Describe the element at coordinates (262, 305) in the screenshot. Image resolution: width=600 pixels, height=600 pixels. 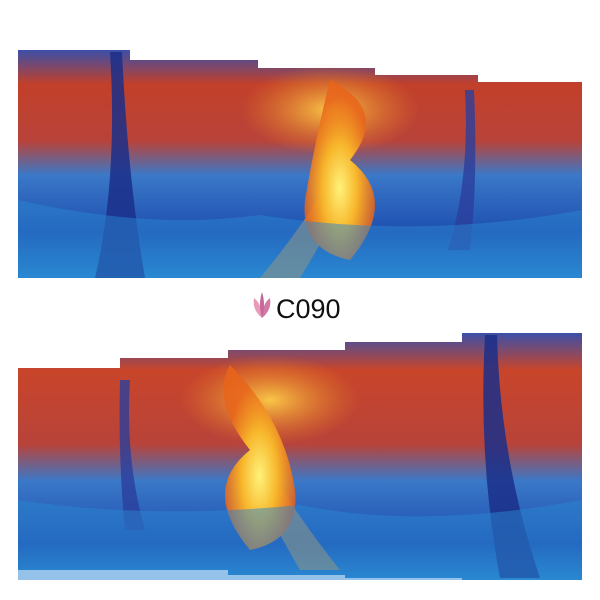
I see `lotus-logo` at that location.